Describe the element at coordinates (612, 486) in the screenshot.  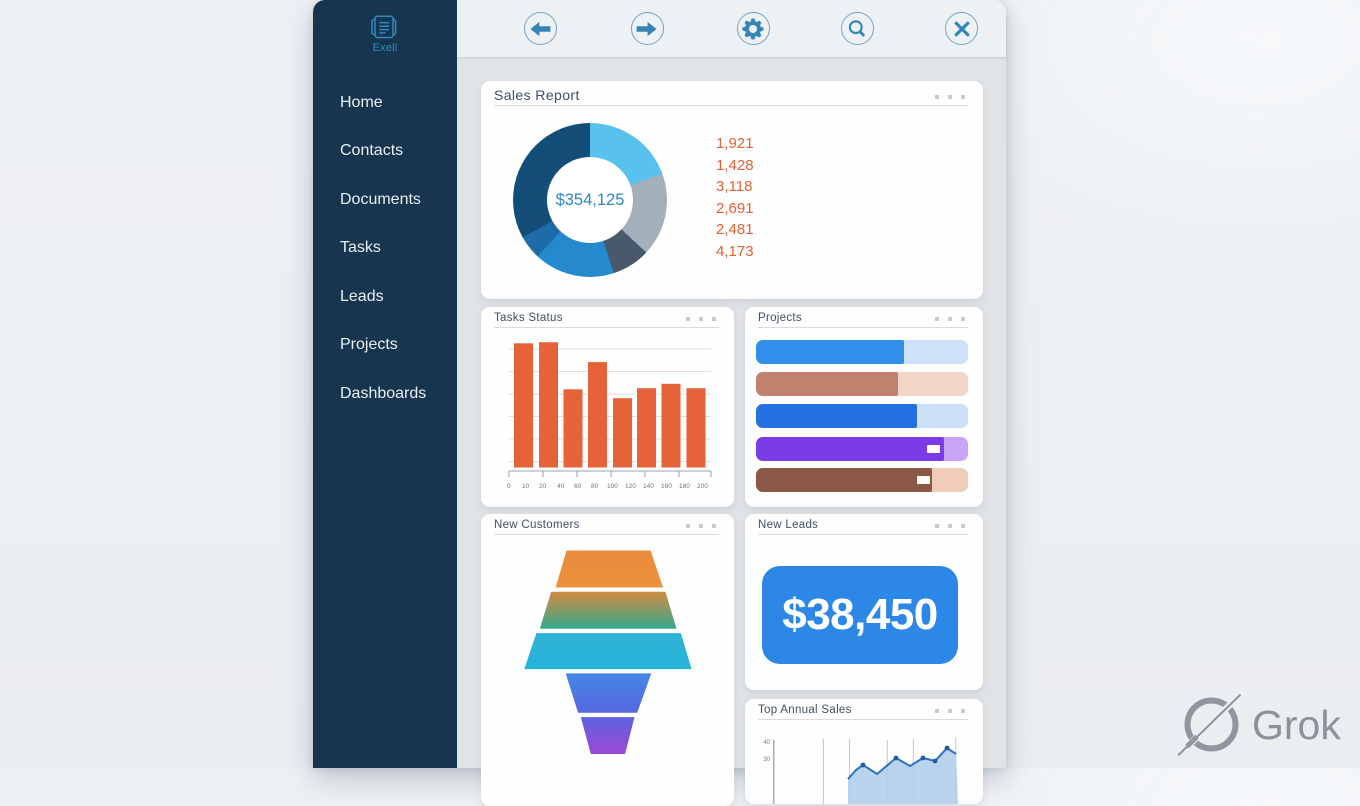
I see `svg-text: 100` at that location.